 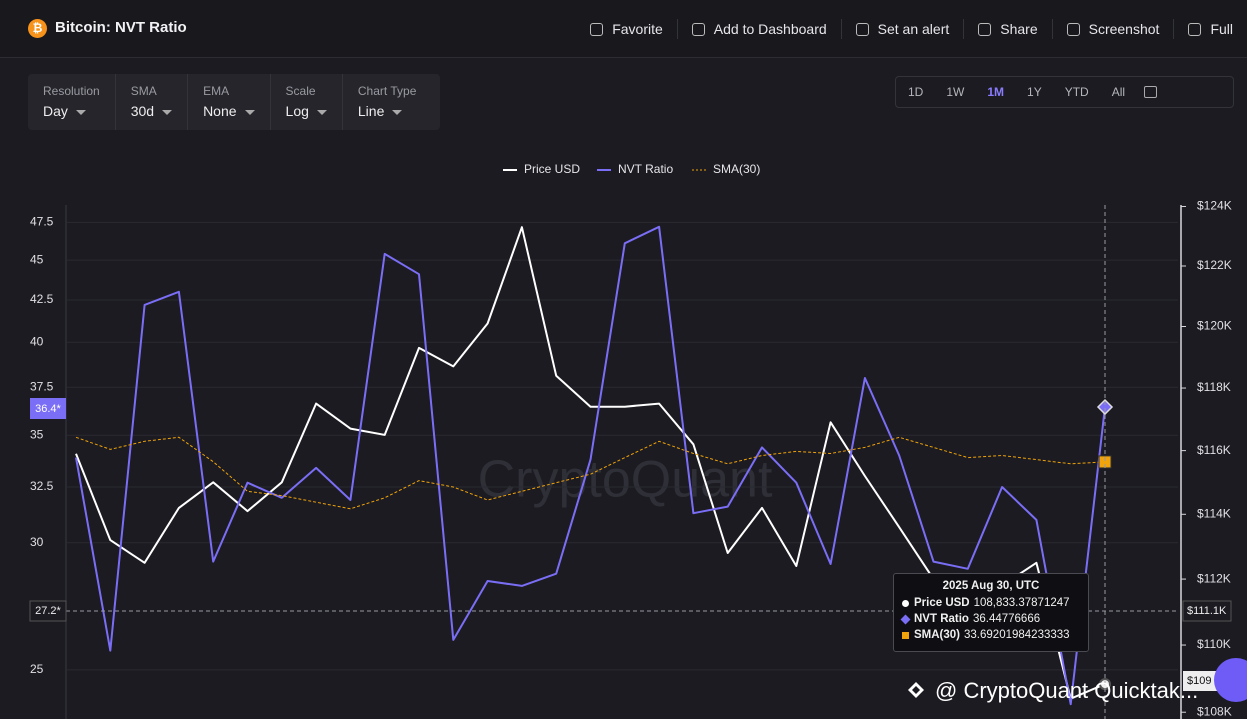 I want to click on tooltip-label: SMA(30), so click(x=937, y=635).